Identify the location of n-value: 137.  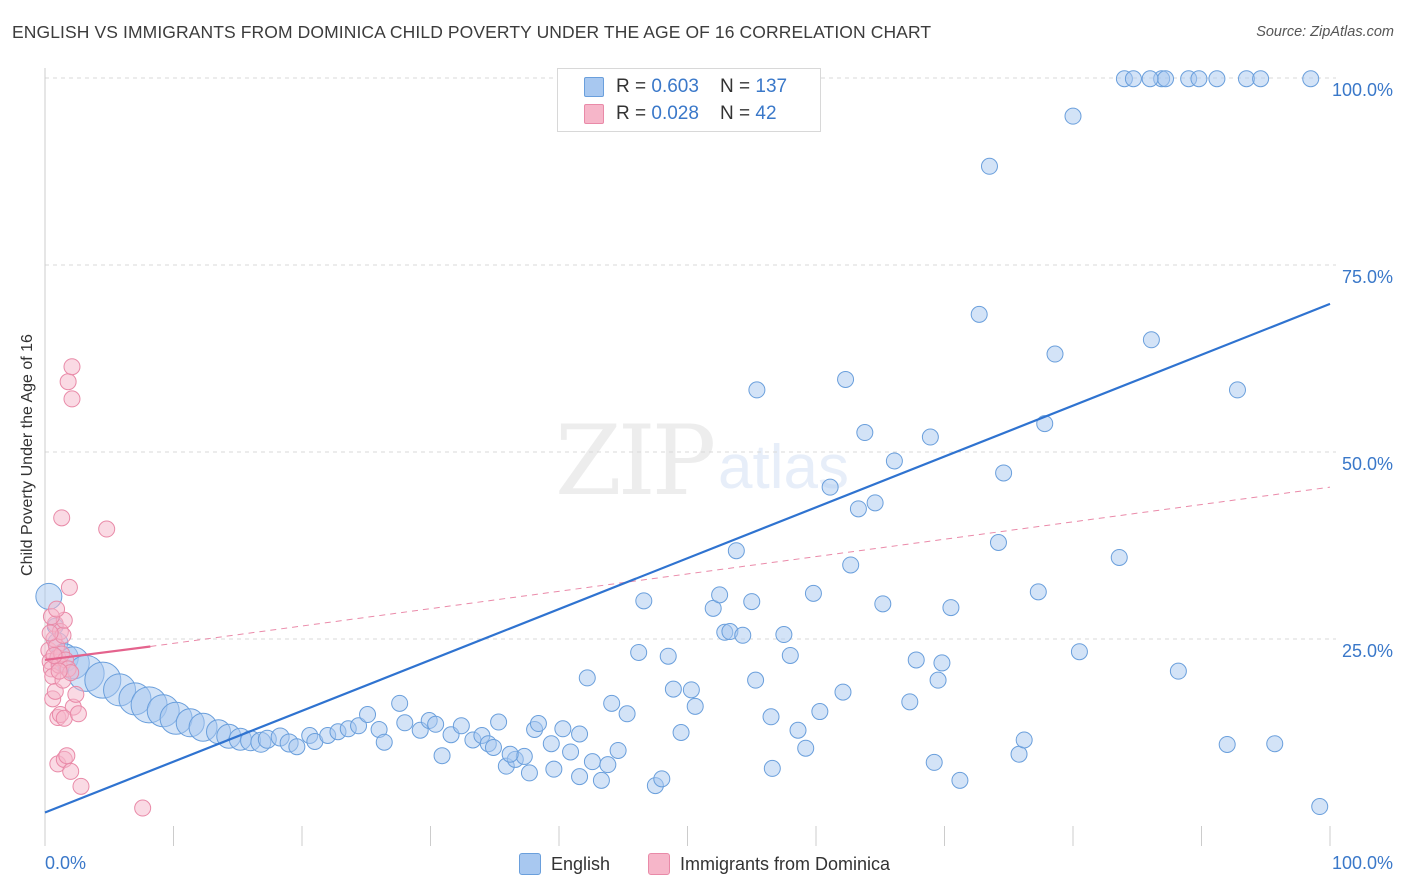
(771, 86).